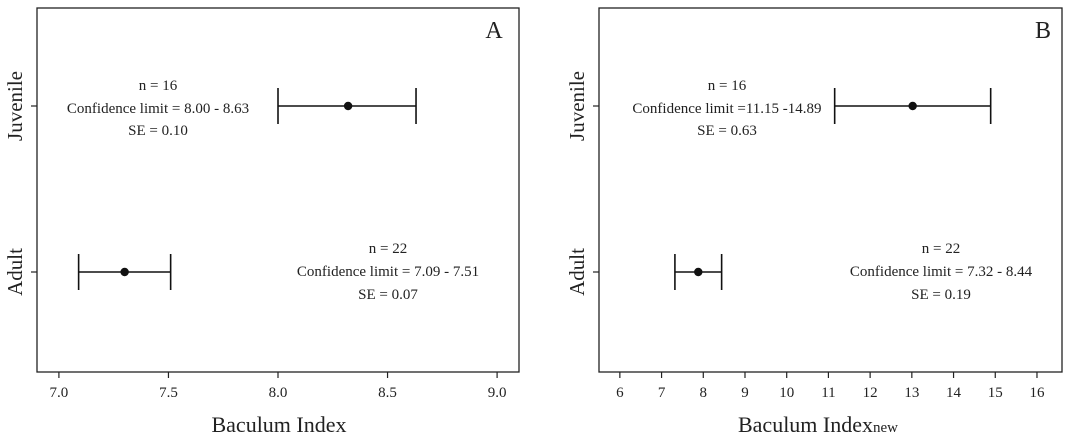  I want to click on x-tick-label: 7.0, so click(59, 393).